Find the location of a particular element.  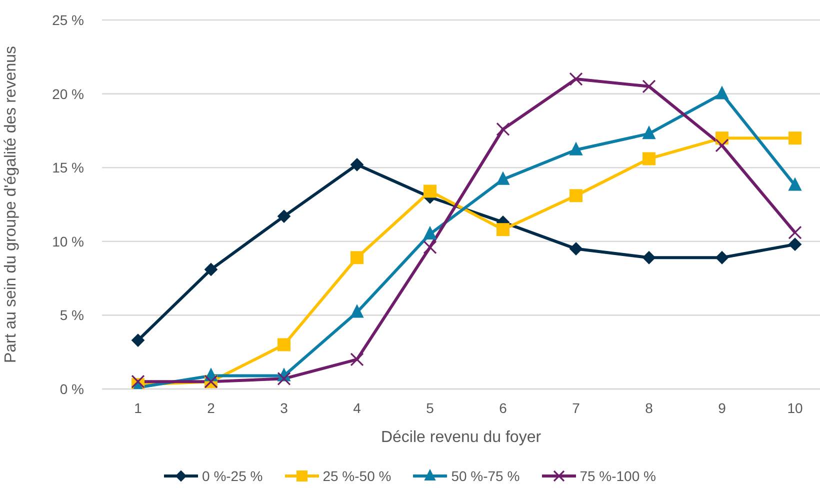

y-tick-label: 15 % is located at coordinates (68, 168).